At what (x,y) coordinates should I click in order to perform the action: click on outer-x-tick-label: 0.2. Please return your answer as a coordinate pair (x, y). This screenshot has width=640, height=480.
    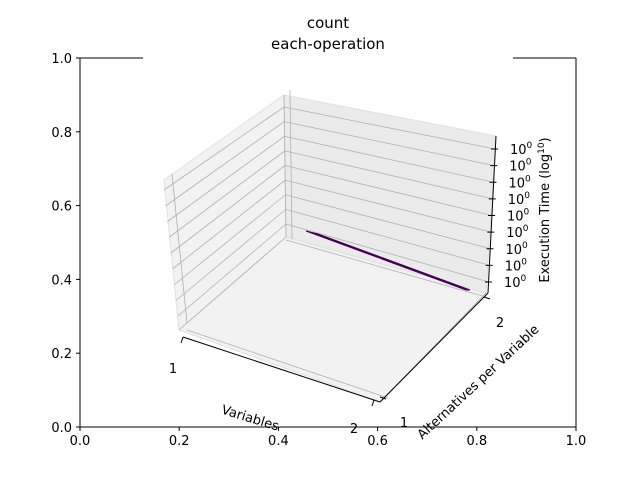
    Looking at the image, I should click on (179, 441).